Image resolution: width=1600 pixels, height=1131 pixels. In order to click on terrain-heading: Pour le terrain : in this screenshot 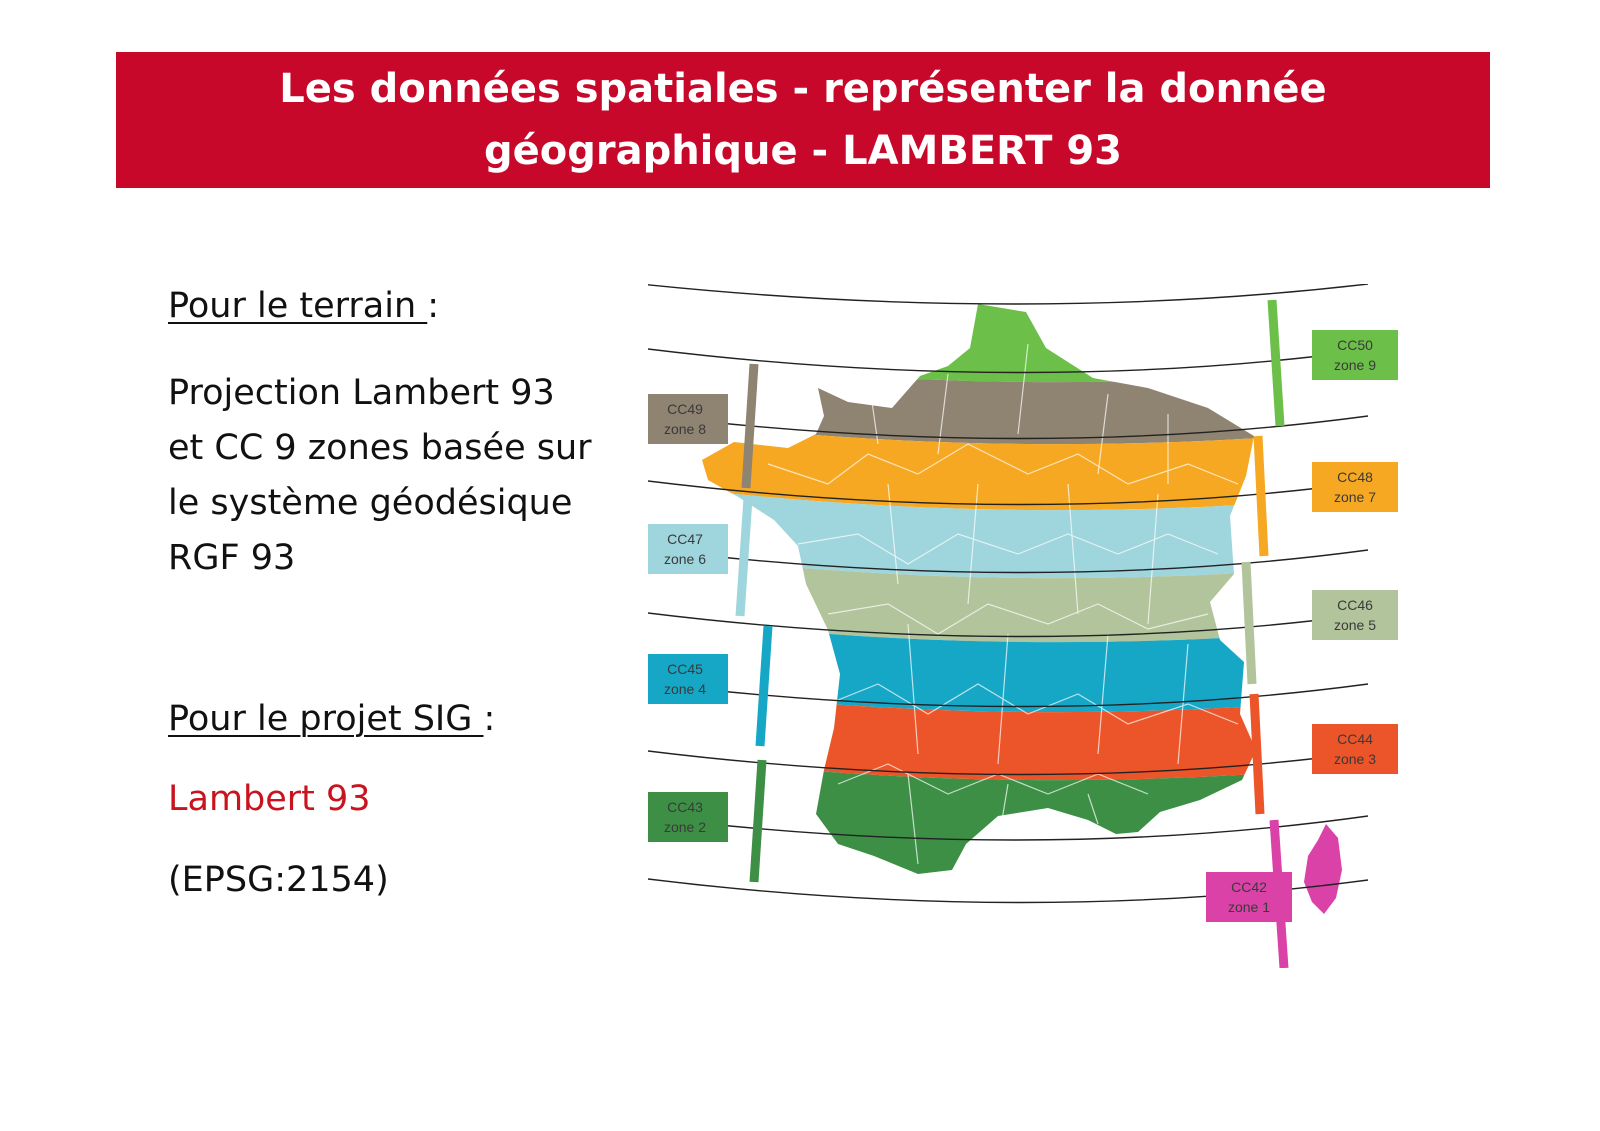, I will do `click(303, 306)`.